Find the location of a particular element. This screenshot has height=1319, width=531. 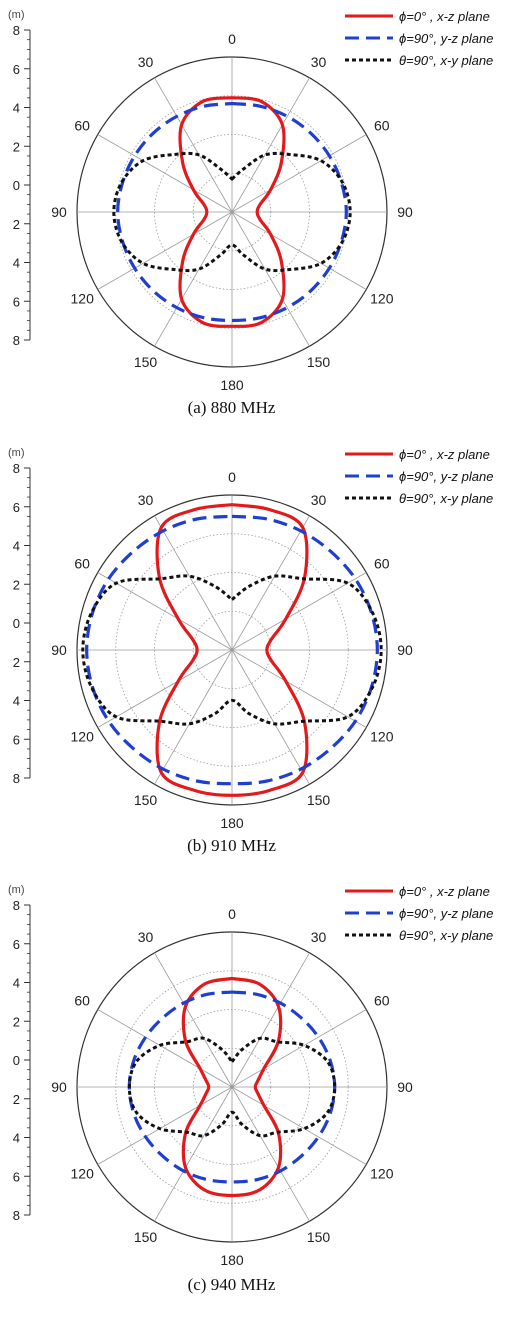

radial-axis-label-4: 0 is located at coordinates (16, 623).